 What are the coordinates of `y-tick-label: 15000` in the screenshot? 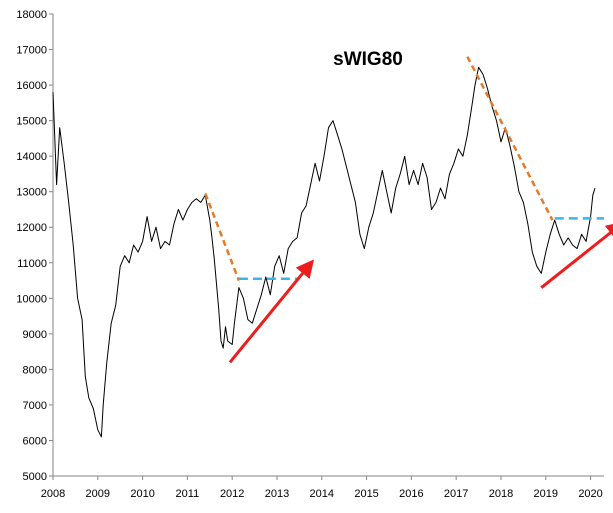 It's located at (31, 122).